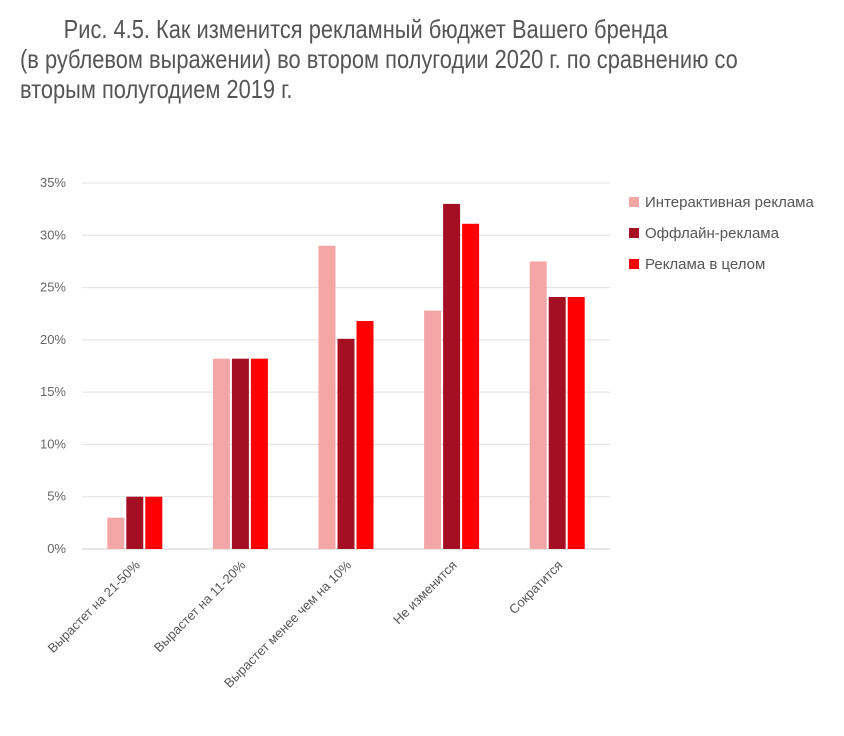 The width and height of the screenshot is (844, 736). I want to click on y-tick-label: 20%, so click(53, 339).